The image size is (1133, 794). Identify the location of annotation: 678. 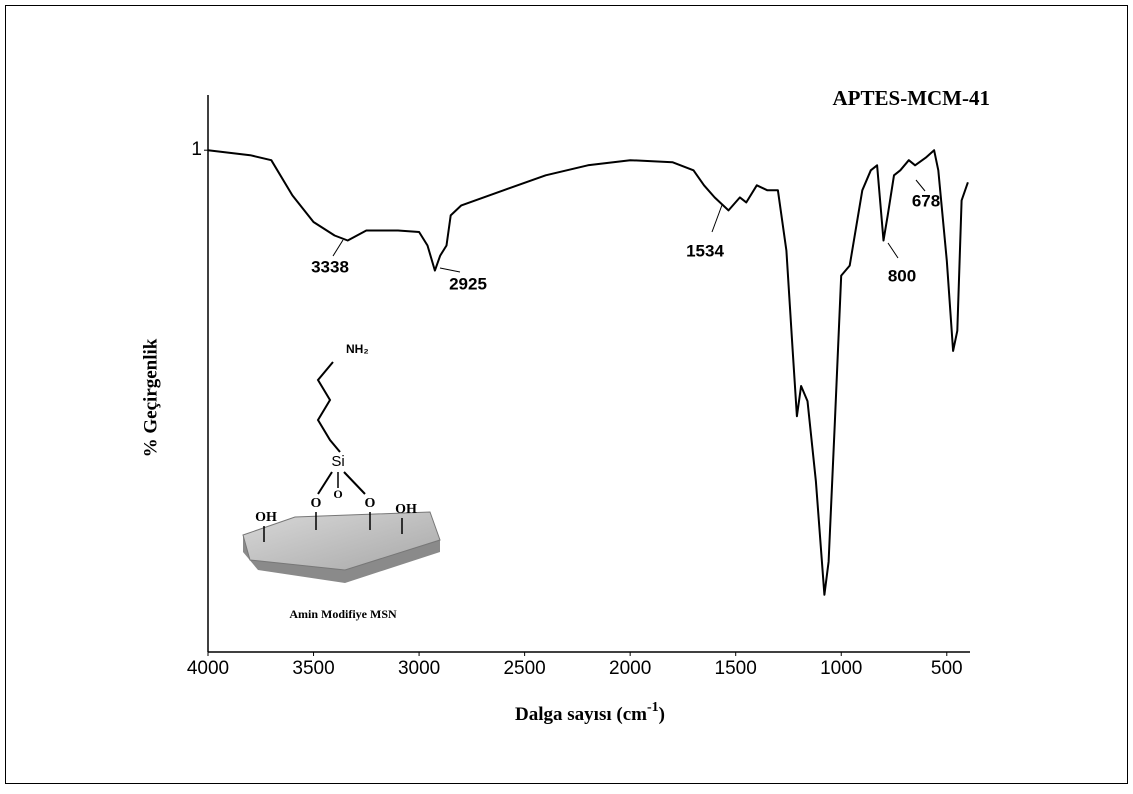
(926, 200).